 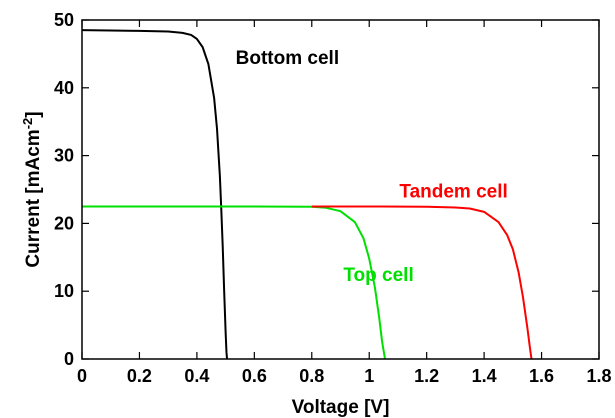 What do you see at coordinates (484, 376) in the screenshot?
I see `x-tick-label: 1.4` at bounding box center [484, 376].